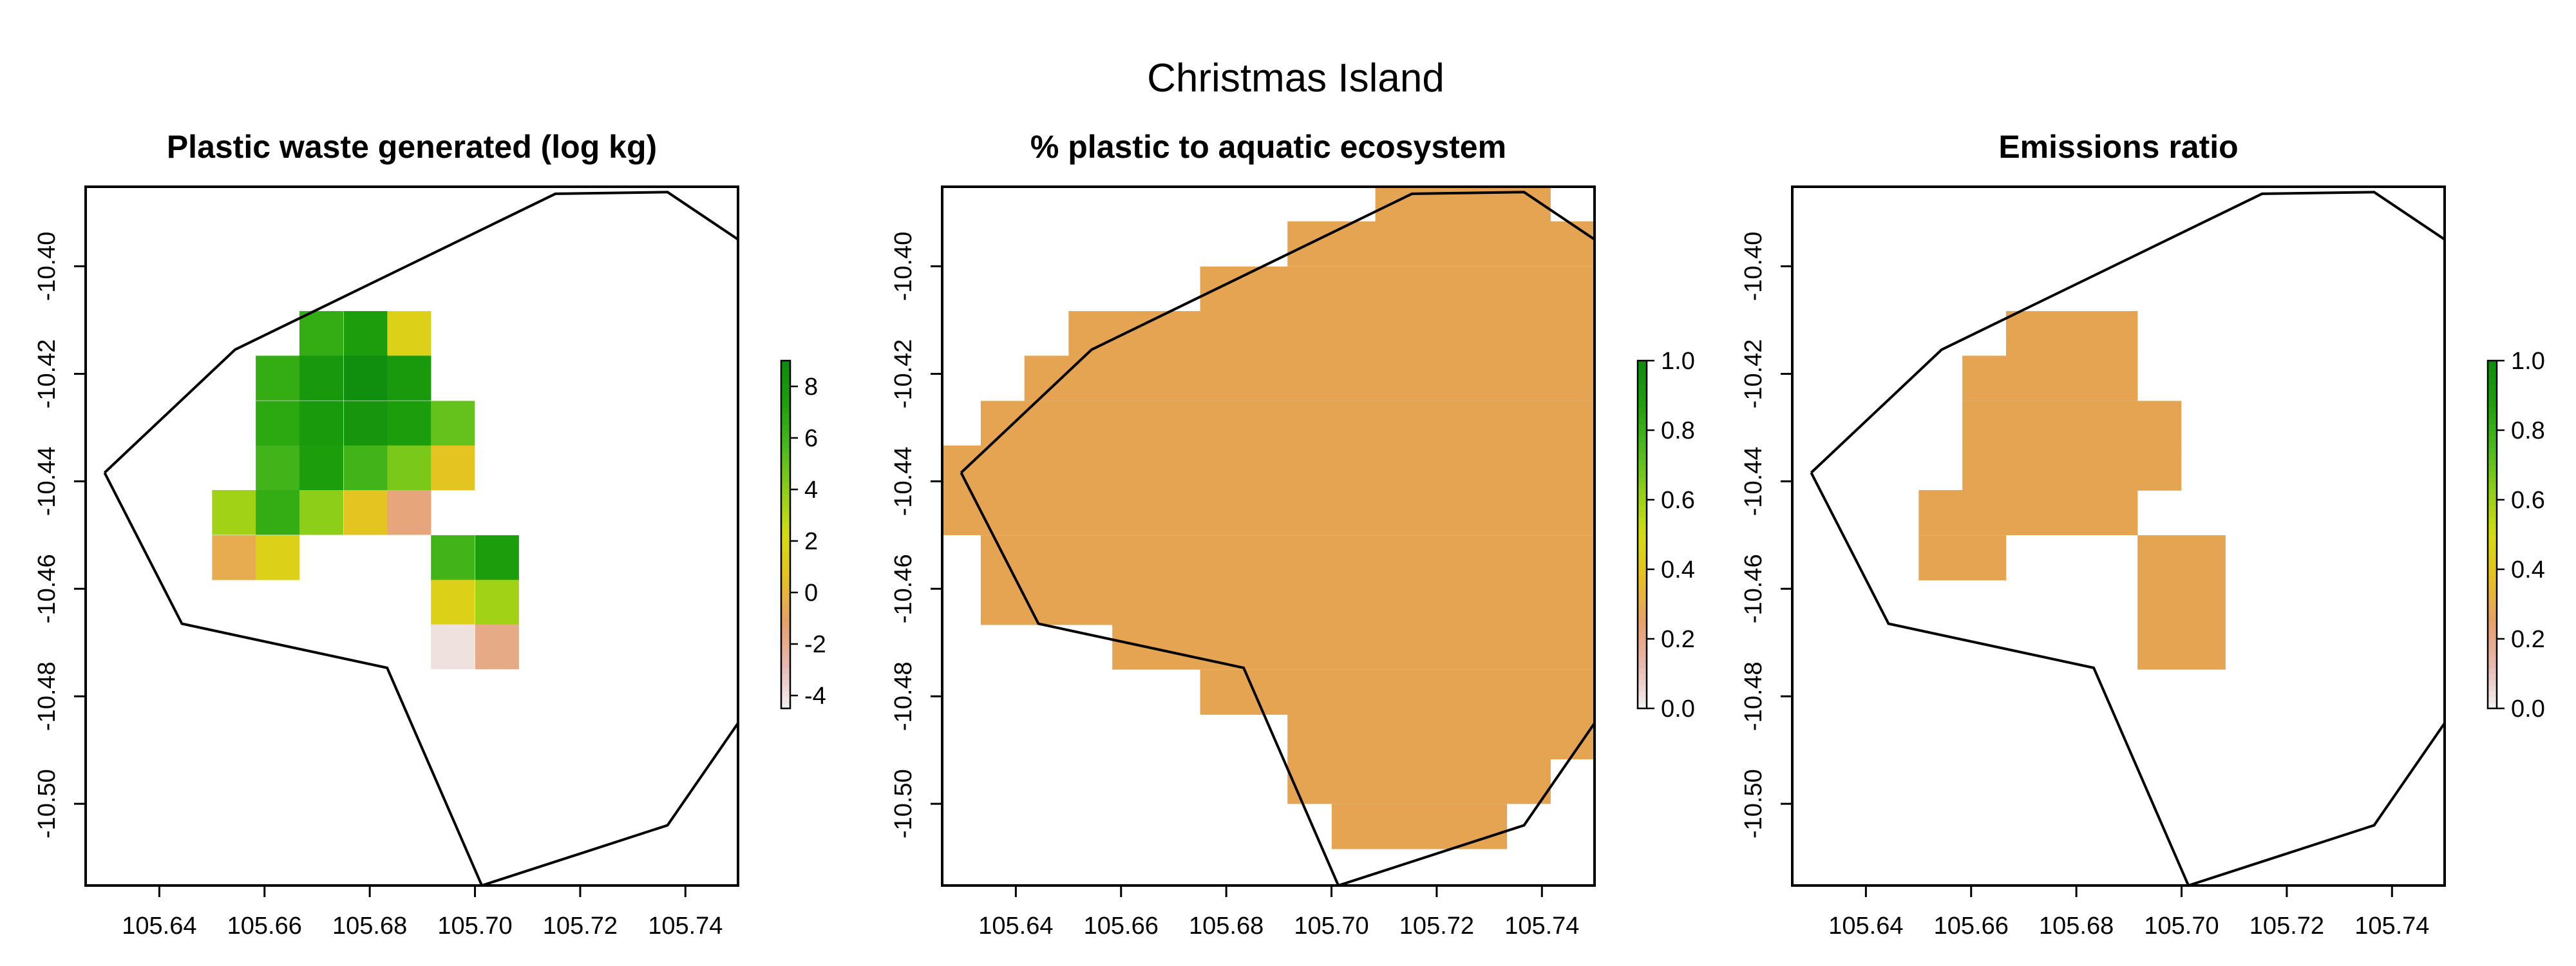  Describe the element at coordinates (47, 804) in the screenshot. I see `y-tick-label: -10.50` at that location.